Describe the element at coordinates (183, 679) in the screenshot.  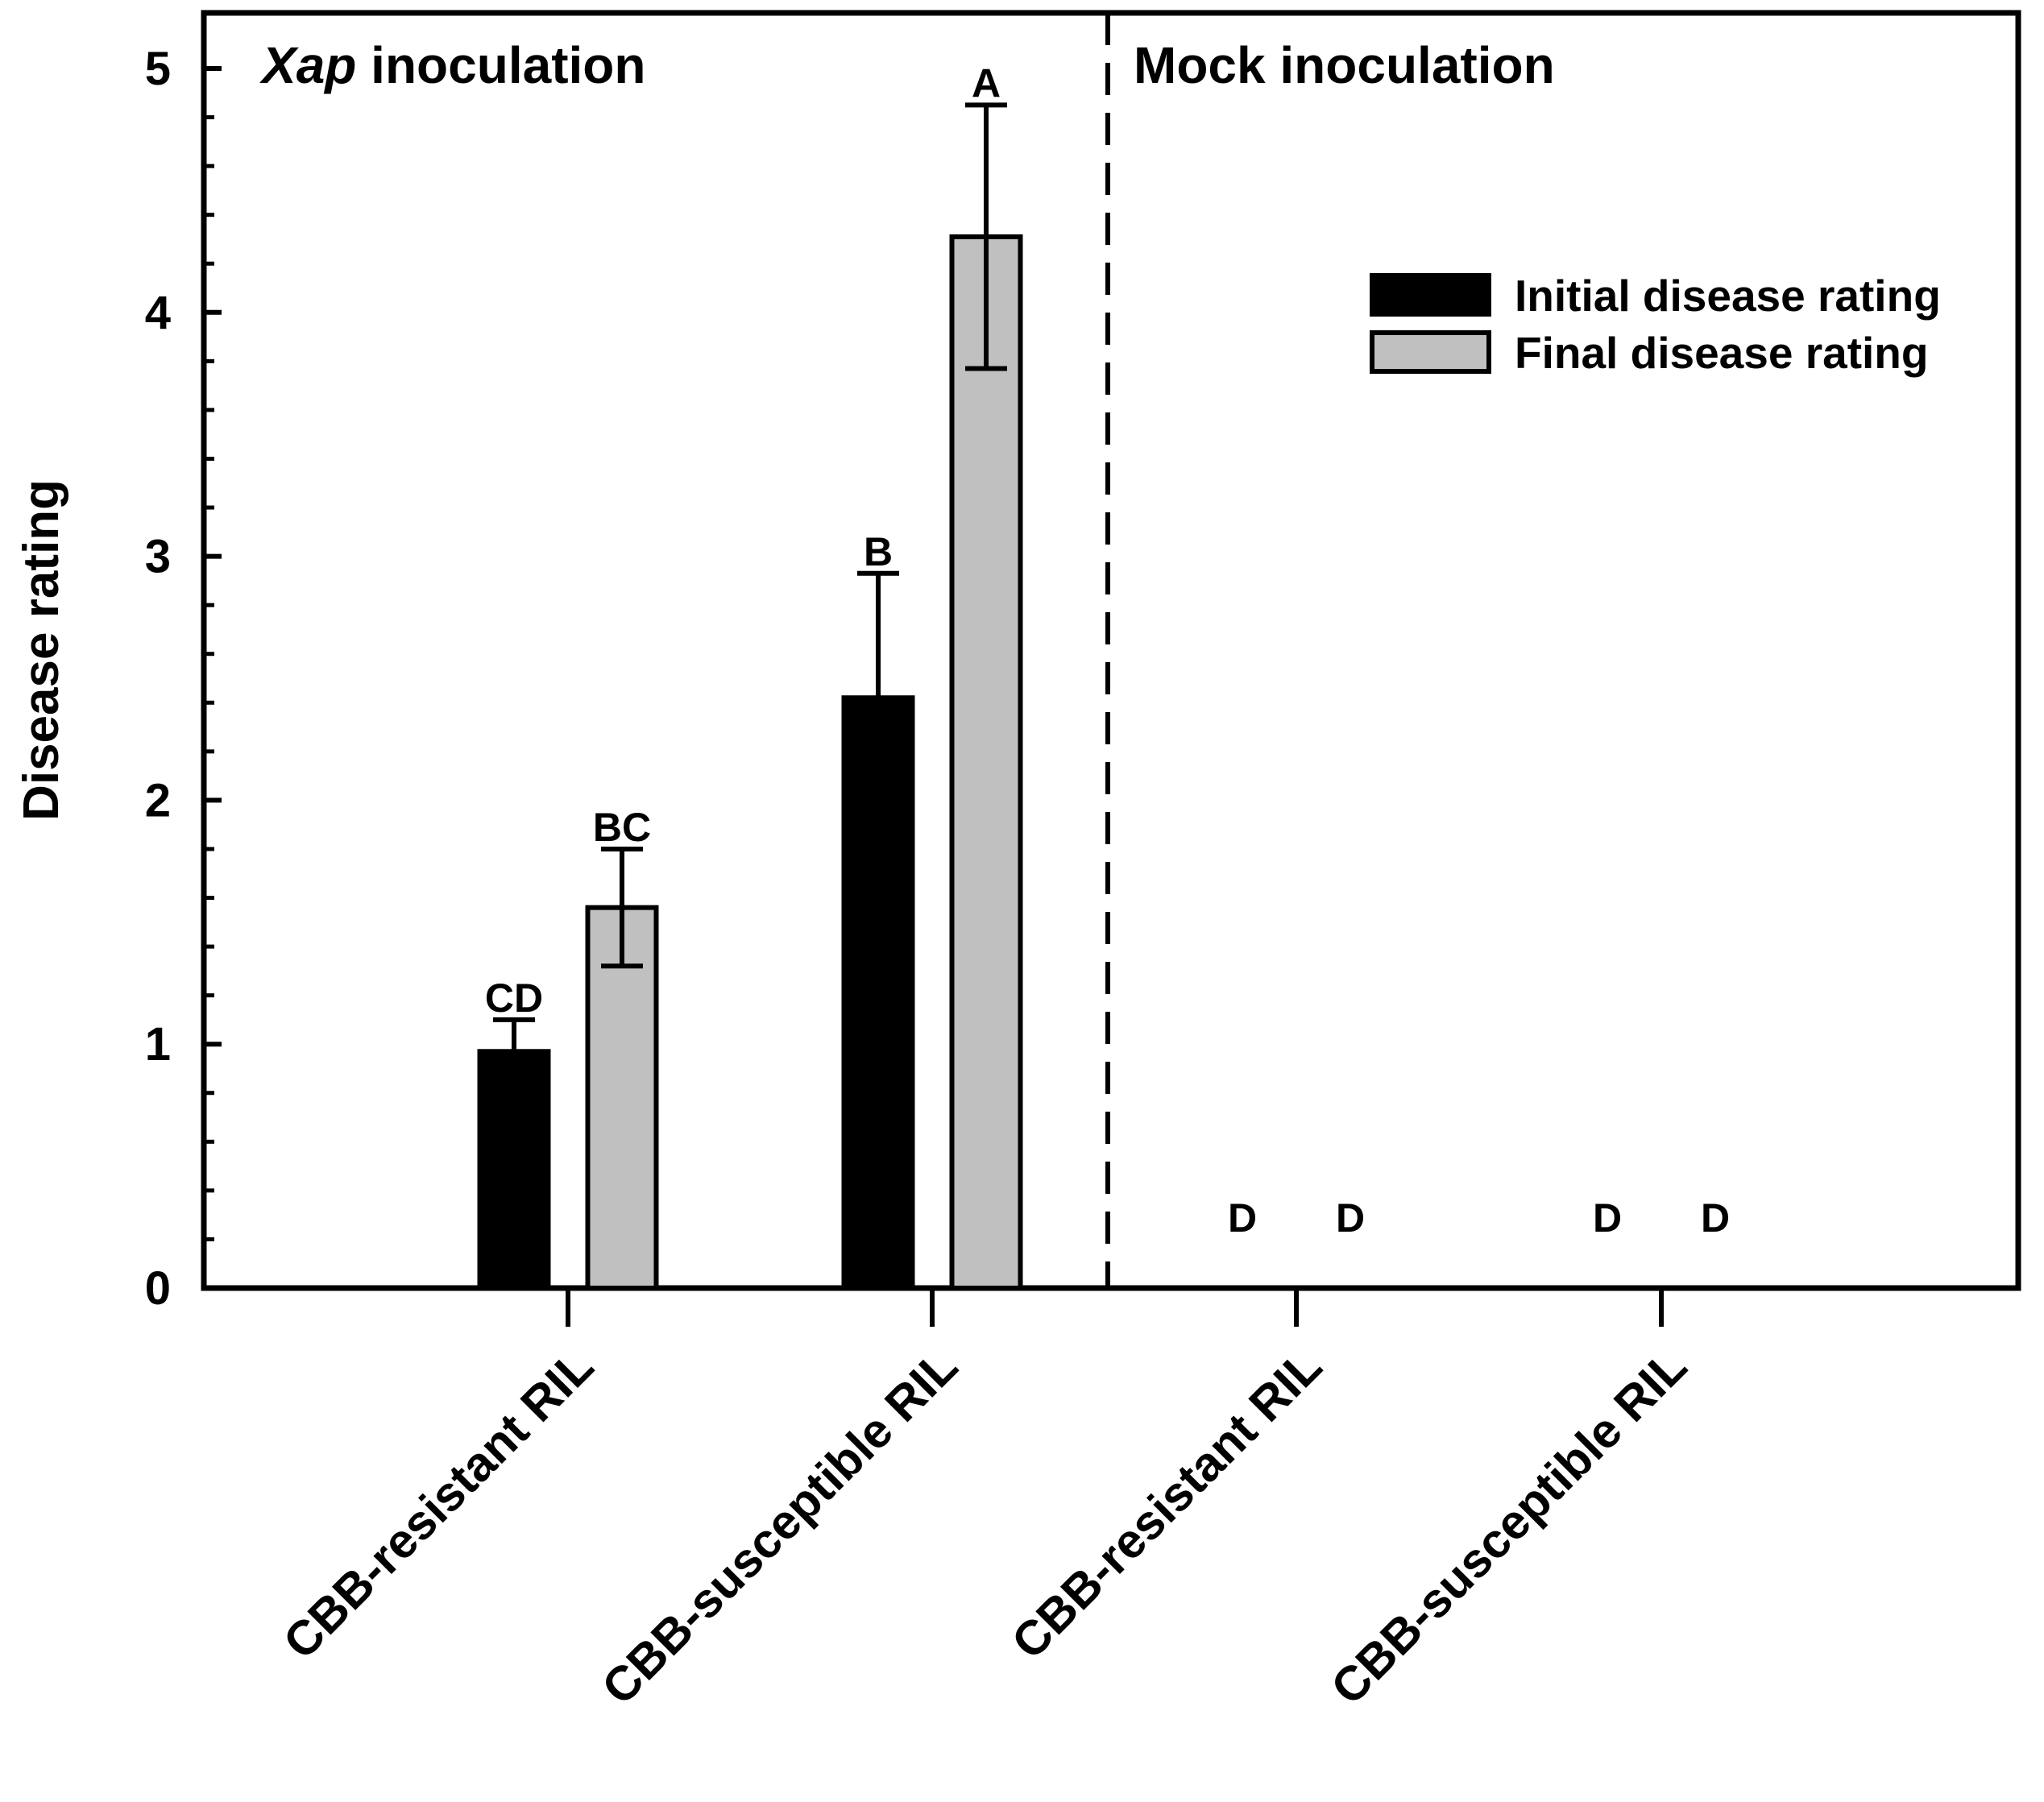
I see `y-axis: 0 1 2 3 4 5` at that location.